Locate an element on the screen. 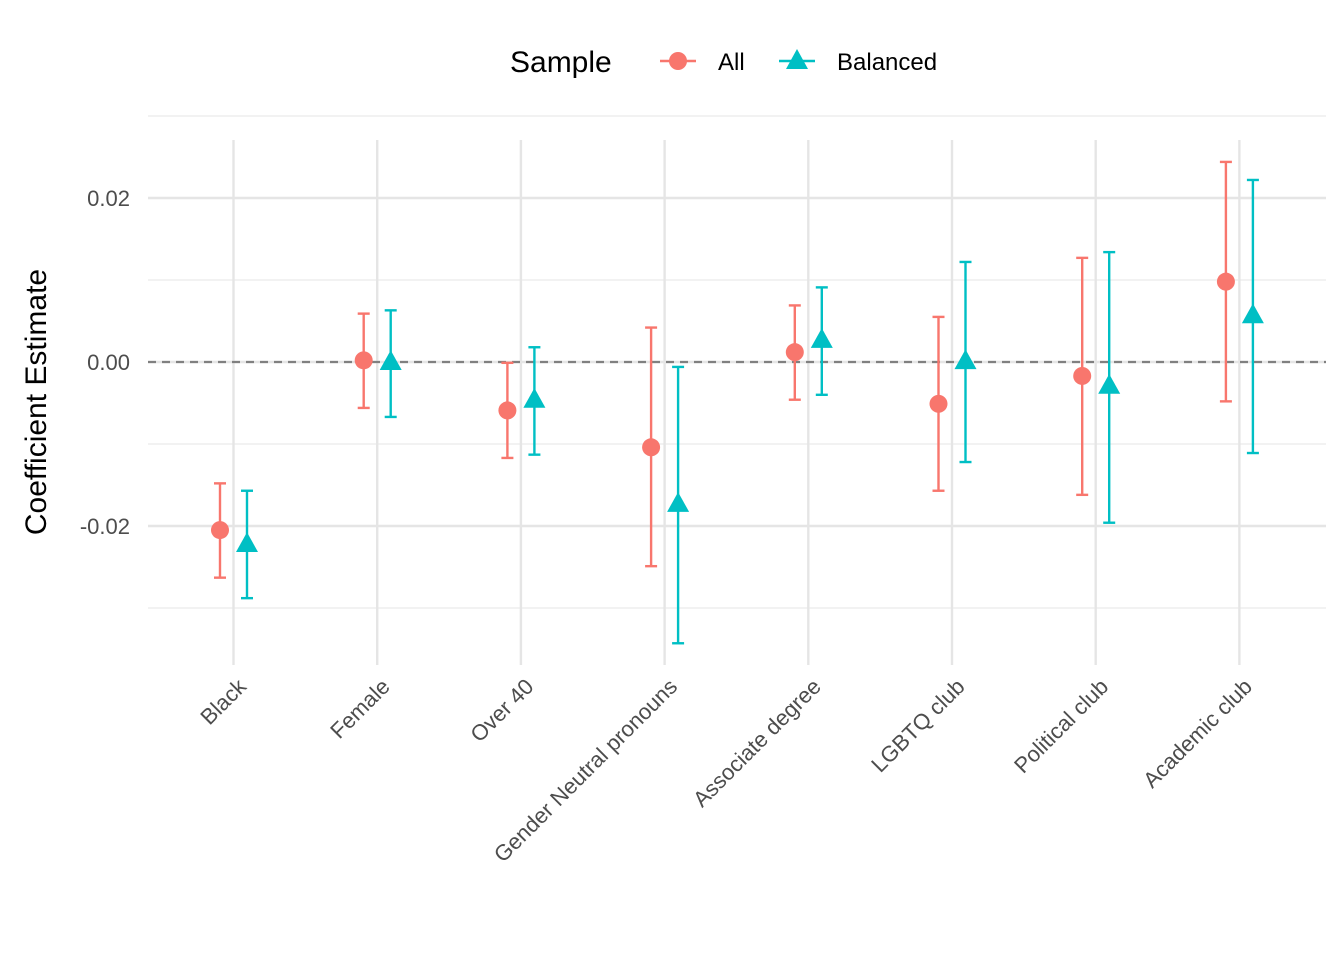  x-tick-label: LGBTQ club is located at coordinates (917, 725).